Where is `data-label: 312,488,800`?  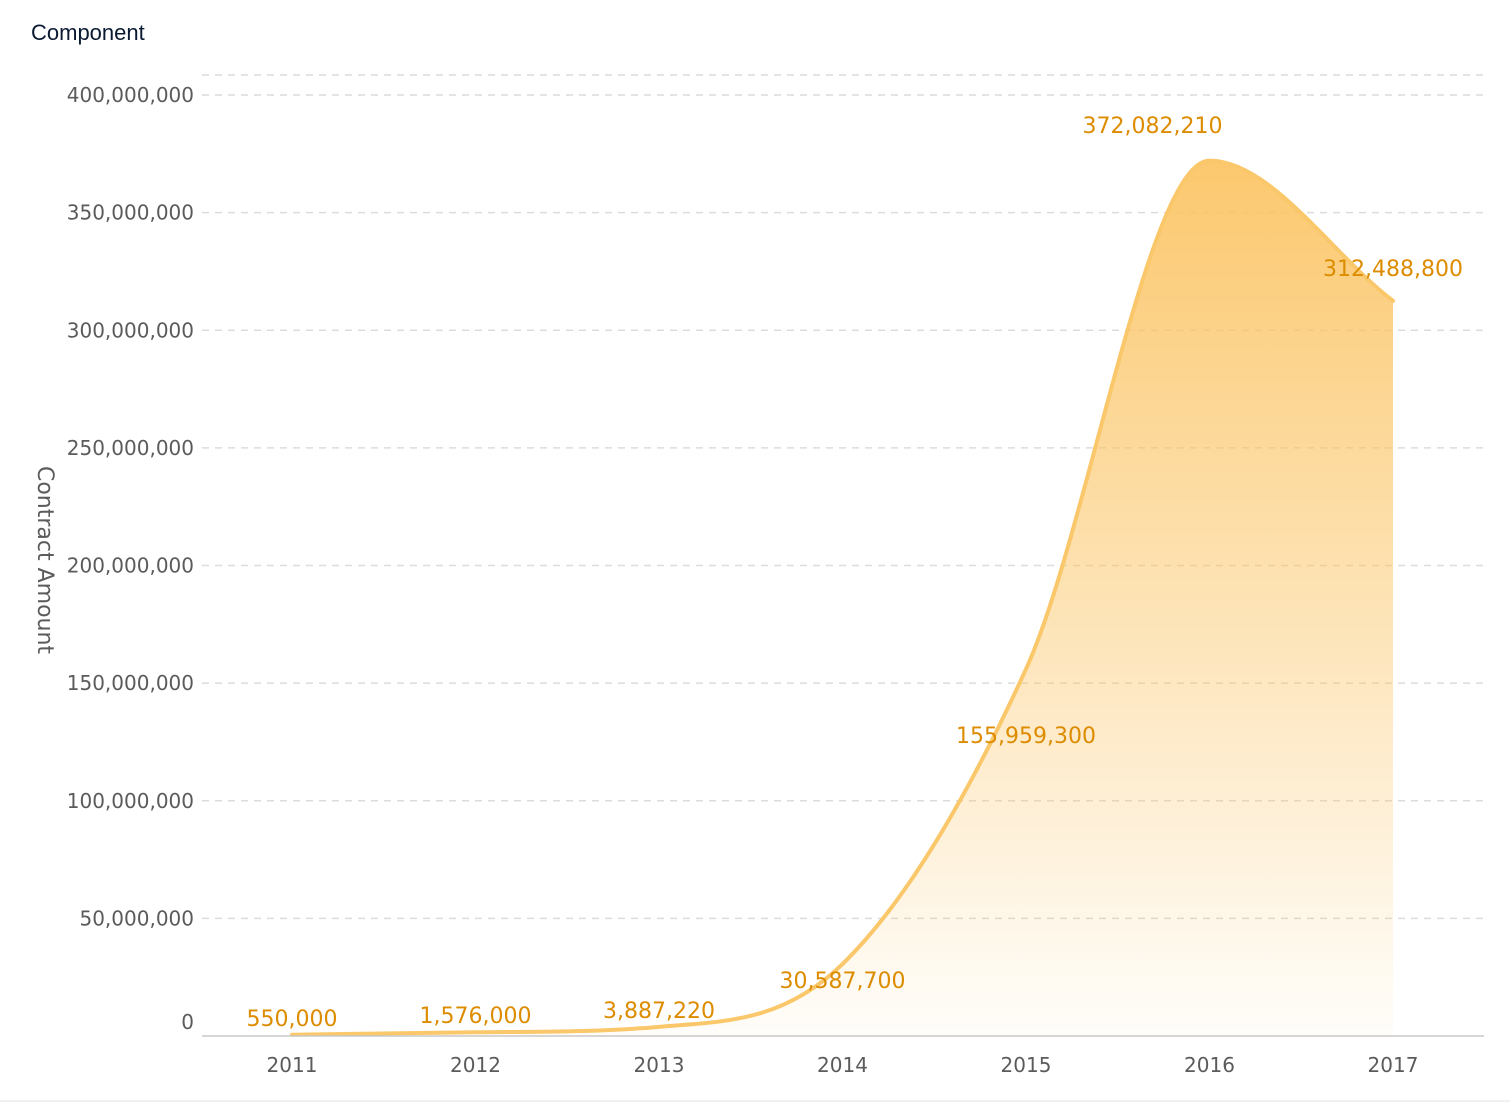
data-label: 312,488,800 is located at coordinates (1393, 269).